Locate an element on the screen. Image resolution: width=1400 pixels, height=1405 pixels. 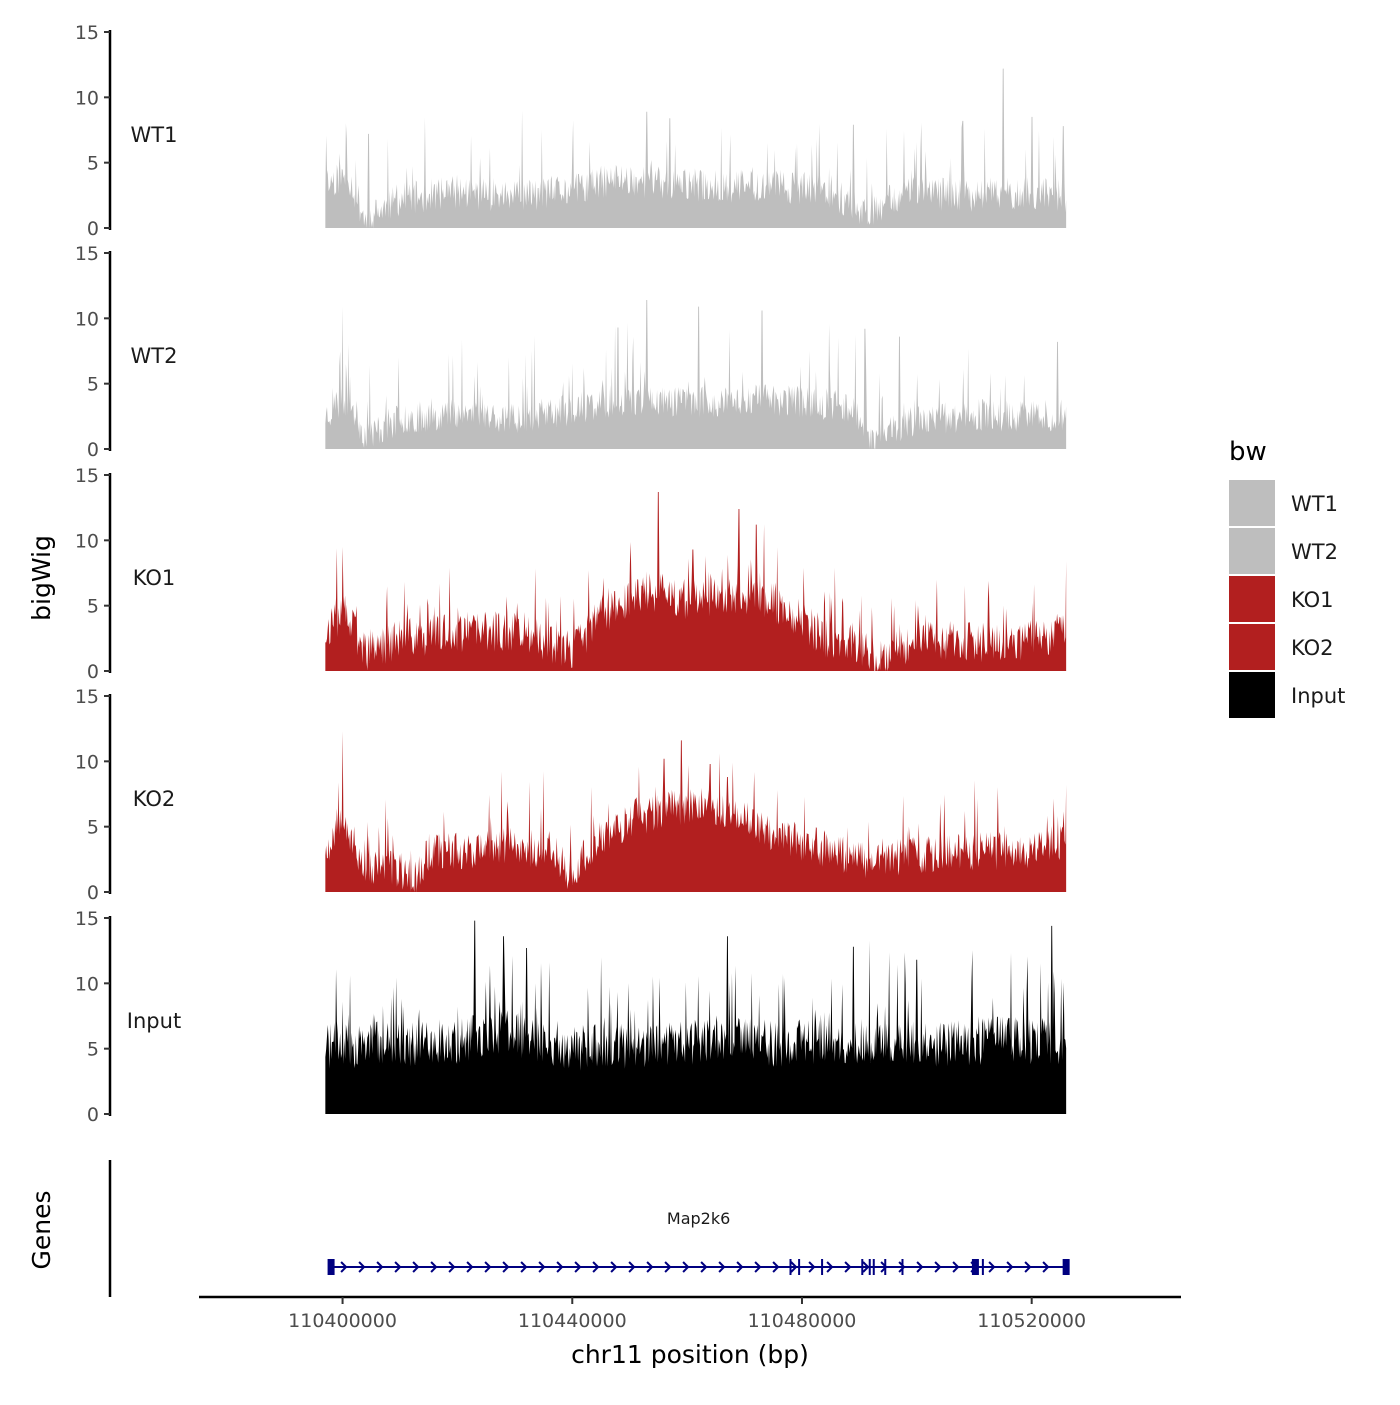
x-axis: 110400000 110440000 110480000 110520000 is located at coordinates (690, 1313).